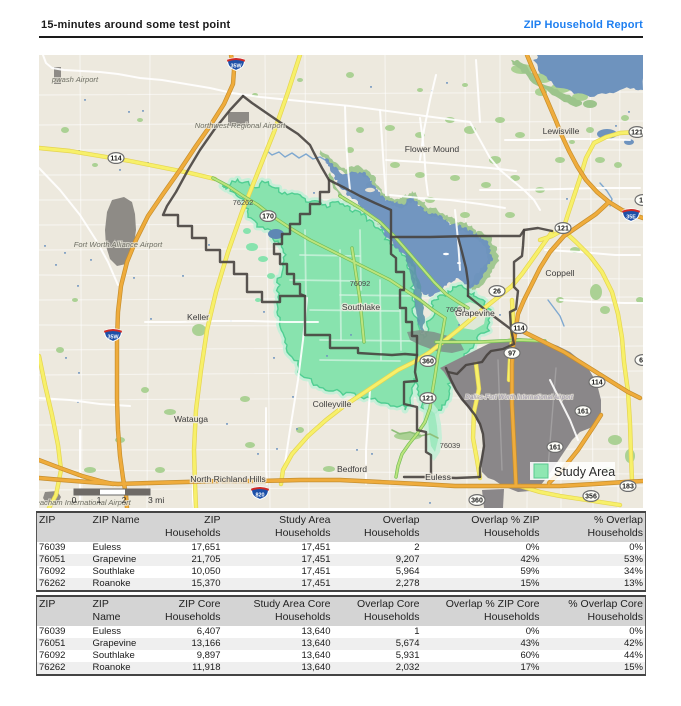 The height and width of the screenshot is (706, 681). What do you see at coordinates (641, 360) in the screenshot?
I see `svg-text: 63` at bounding box center [641, 360].